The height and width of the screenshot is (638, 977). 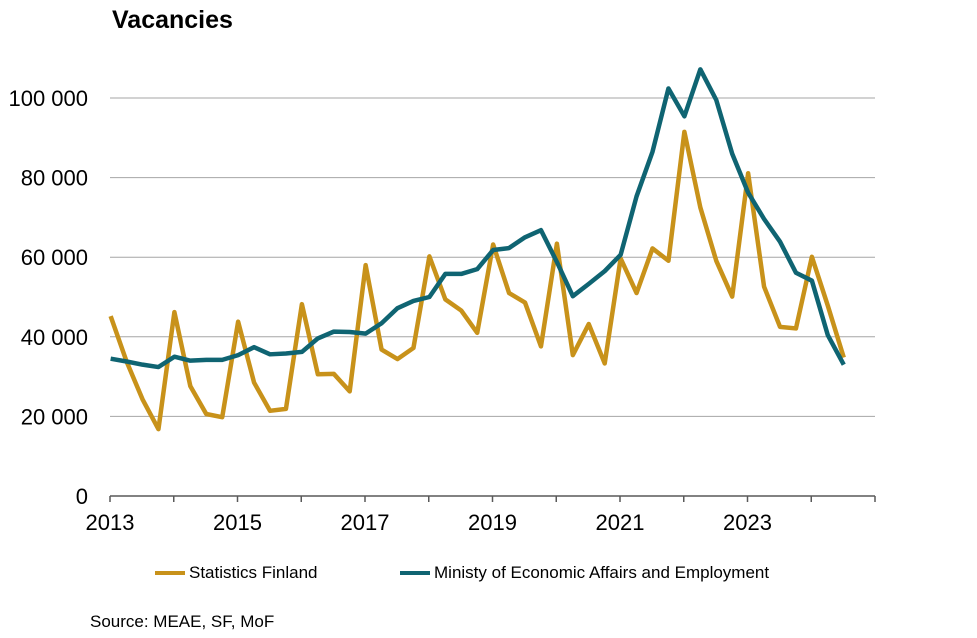 What do you see at coordinates (110, 522) in the screenshot?
I see `x-tick-label: 2013` at bounding box center [110, 522].